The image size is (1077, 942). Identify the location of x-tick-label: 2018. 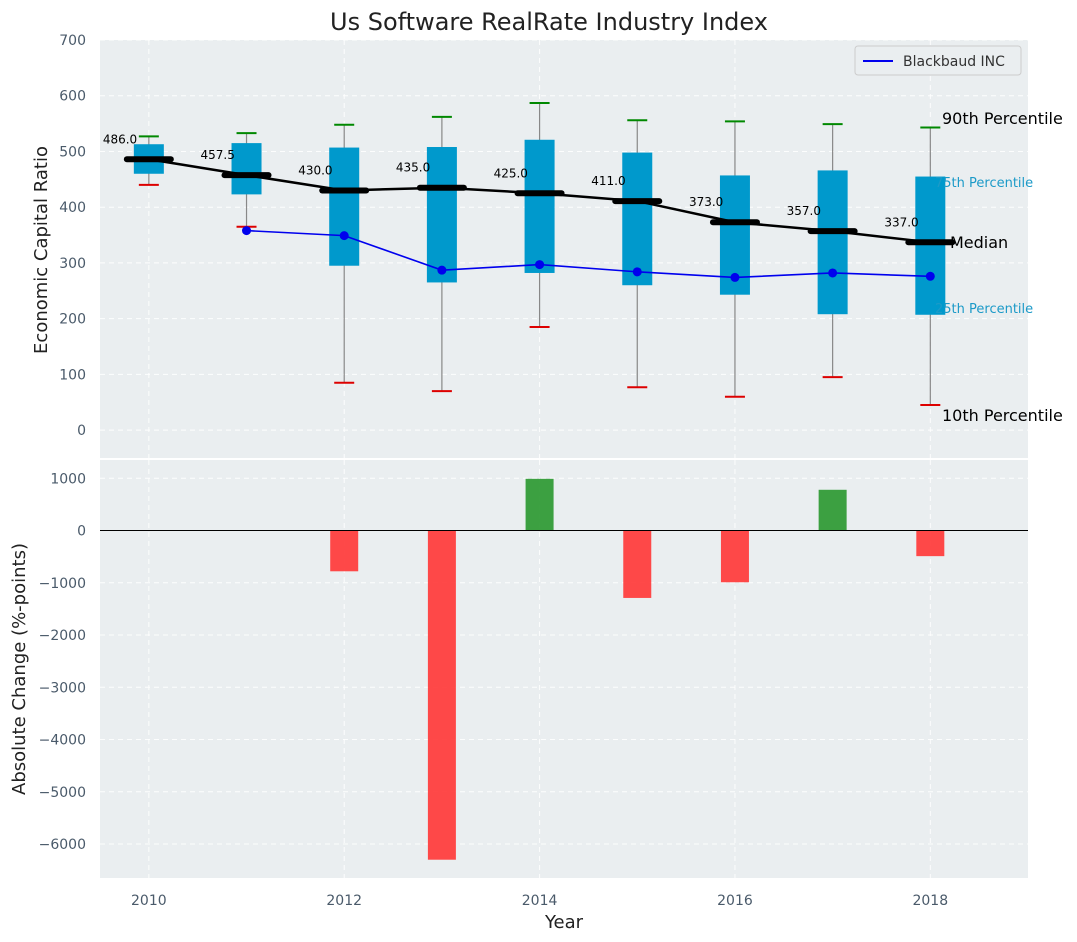
(930, 901).